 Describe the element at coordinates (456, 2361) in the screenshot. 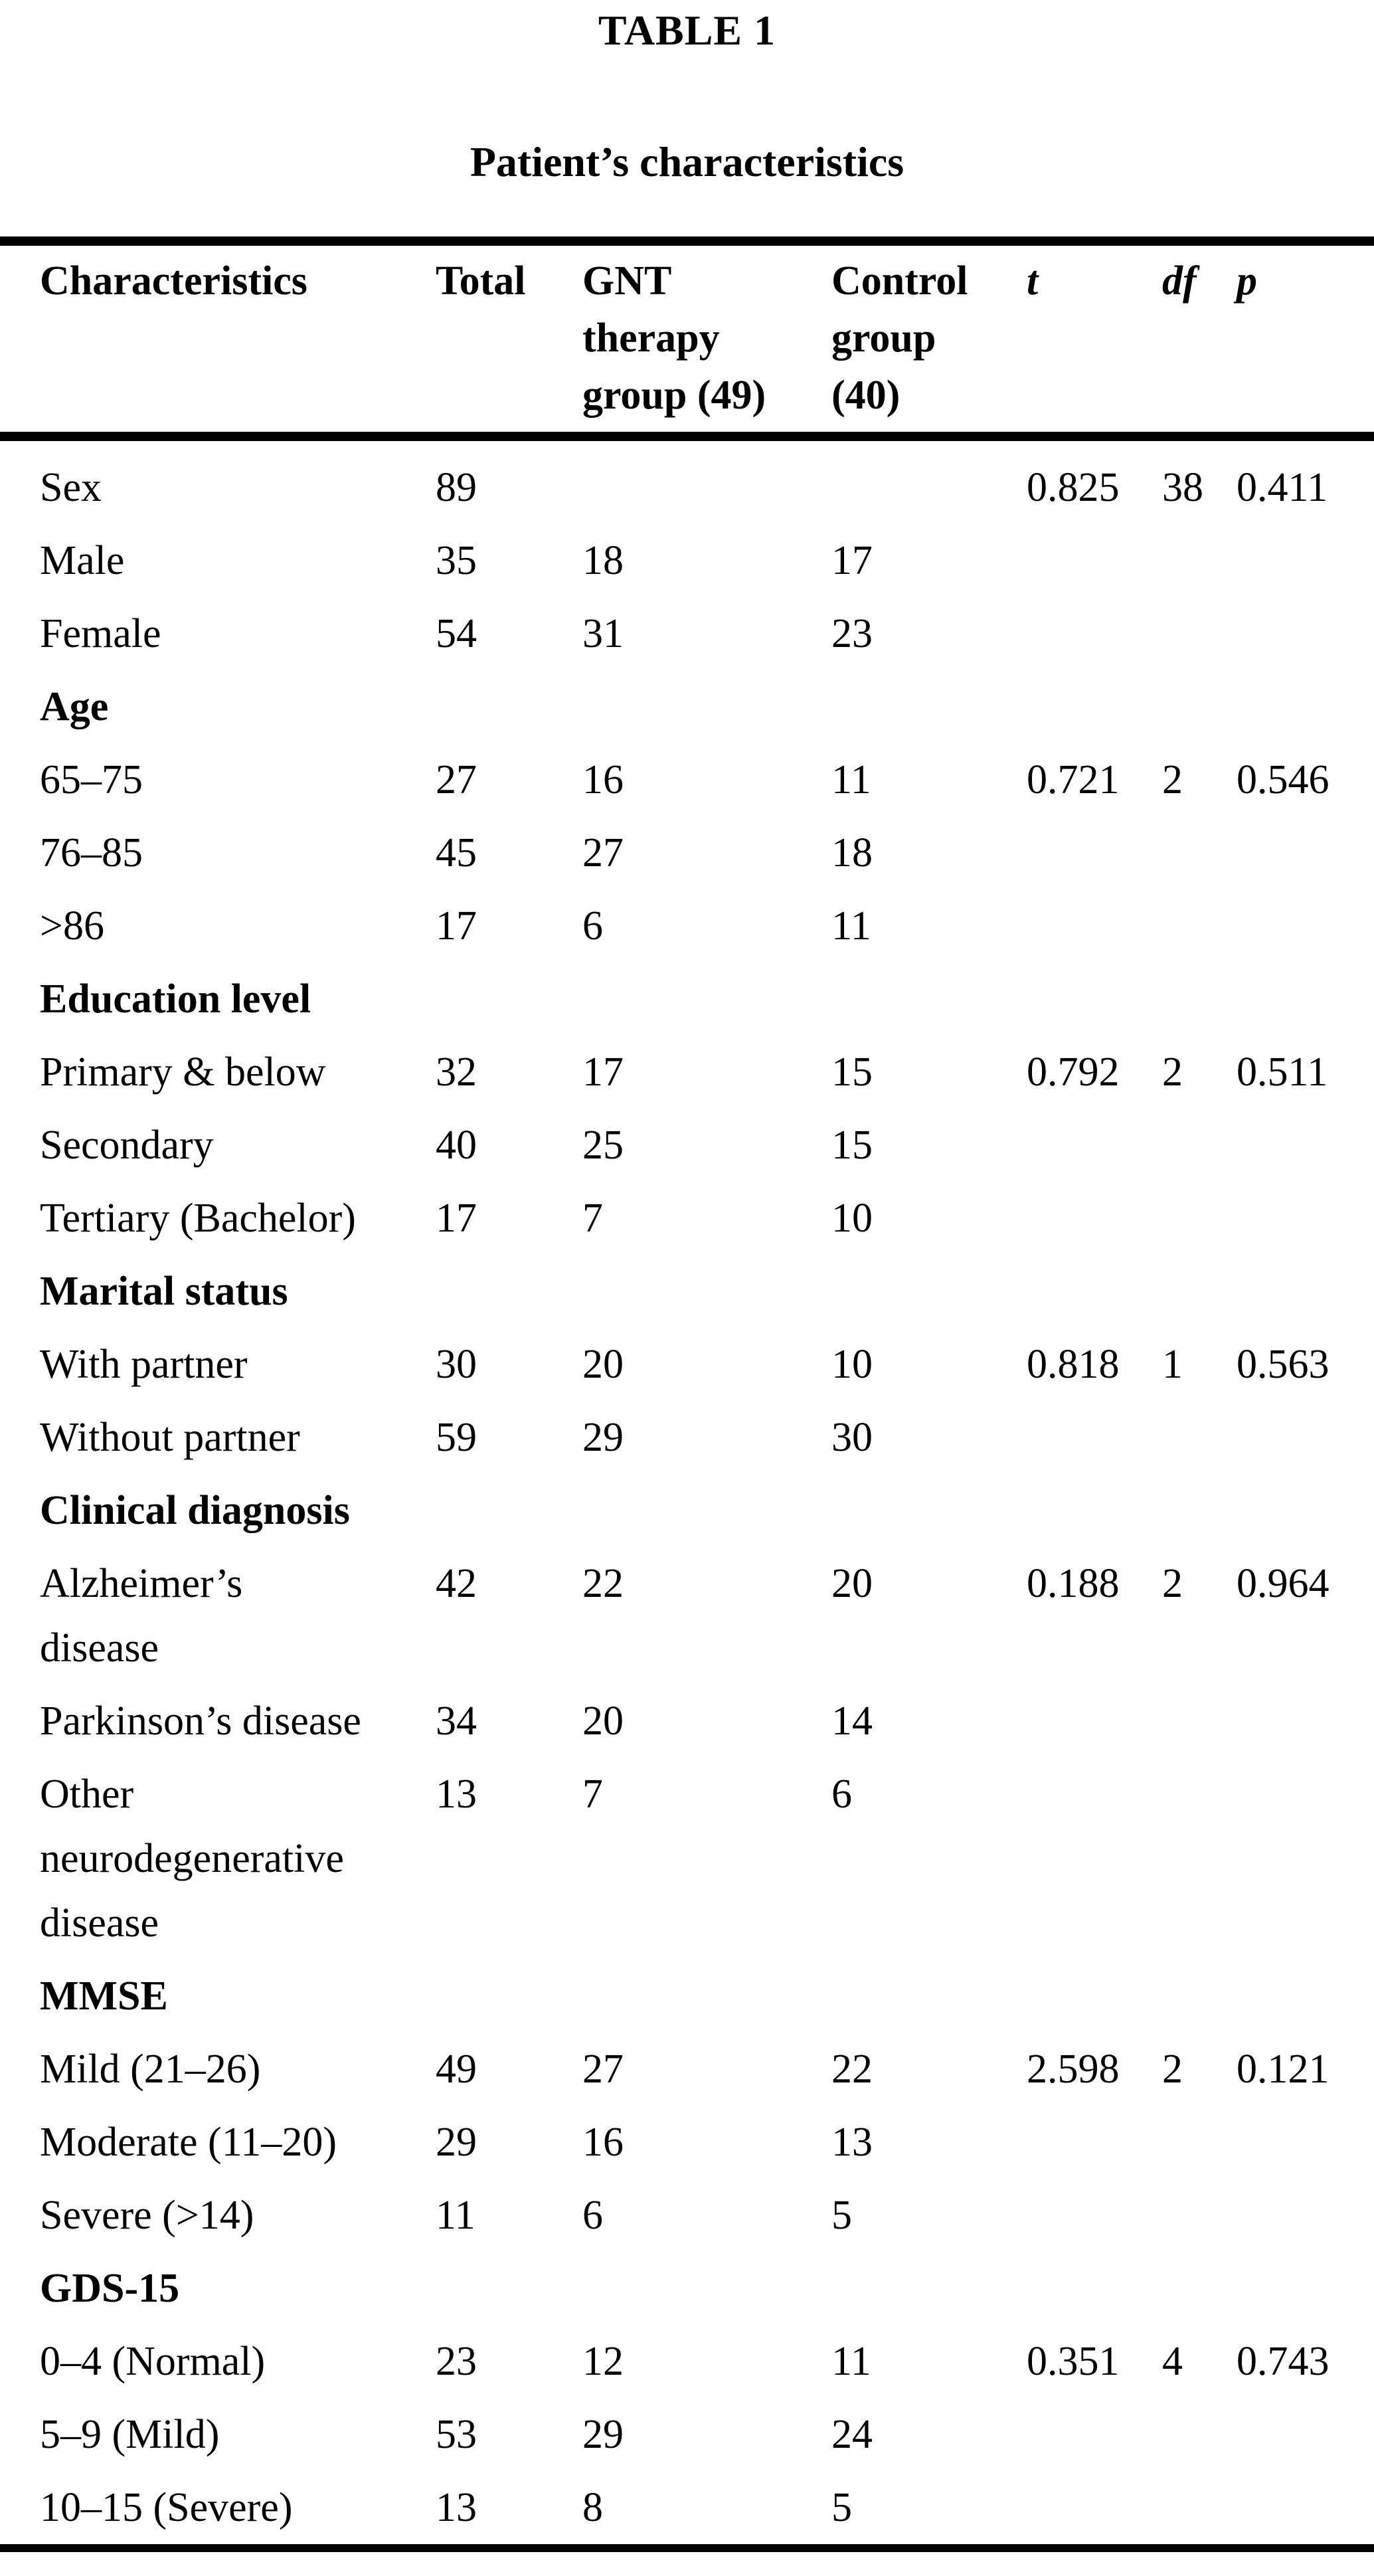

I see `cell-total: 23` at that location.